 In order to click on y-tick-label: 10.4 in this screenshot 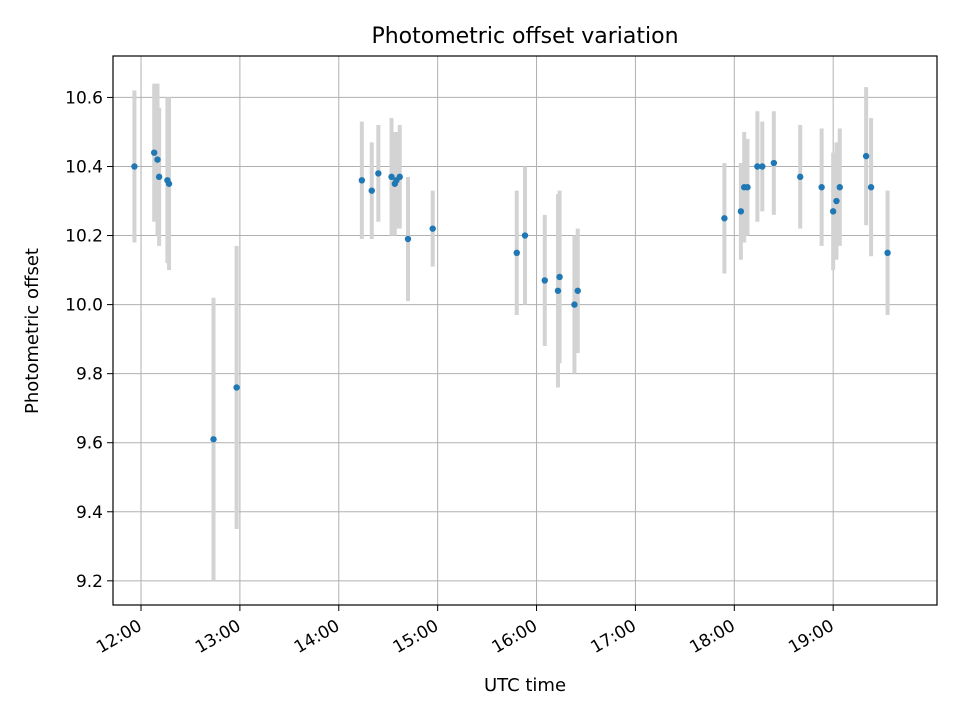, I will do `click(84, 167)`.